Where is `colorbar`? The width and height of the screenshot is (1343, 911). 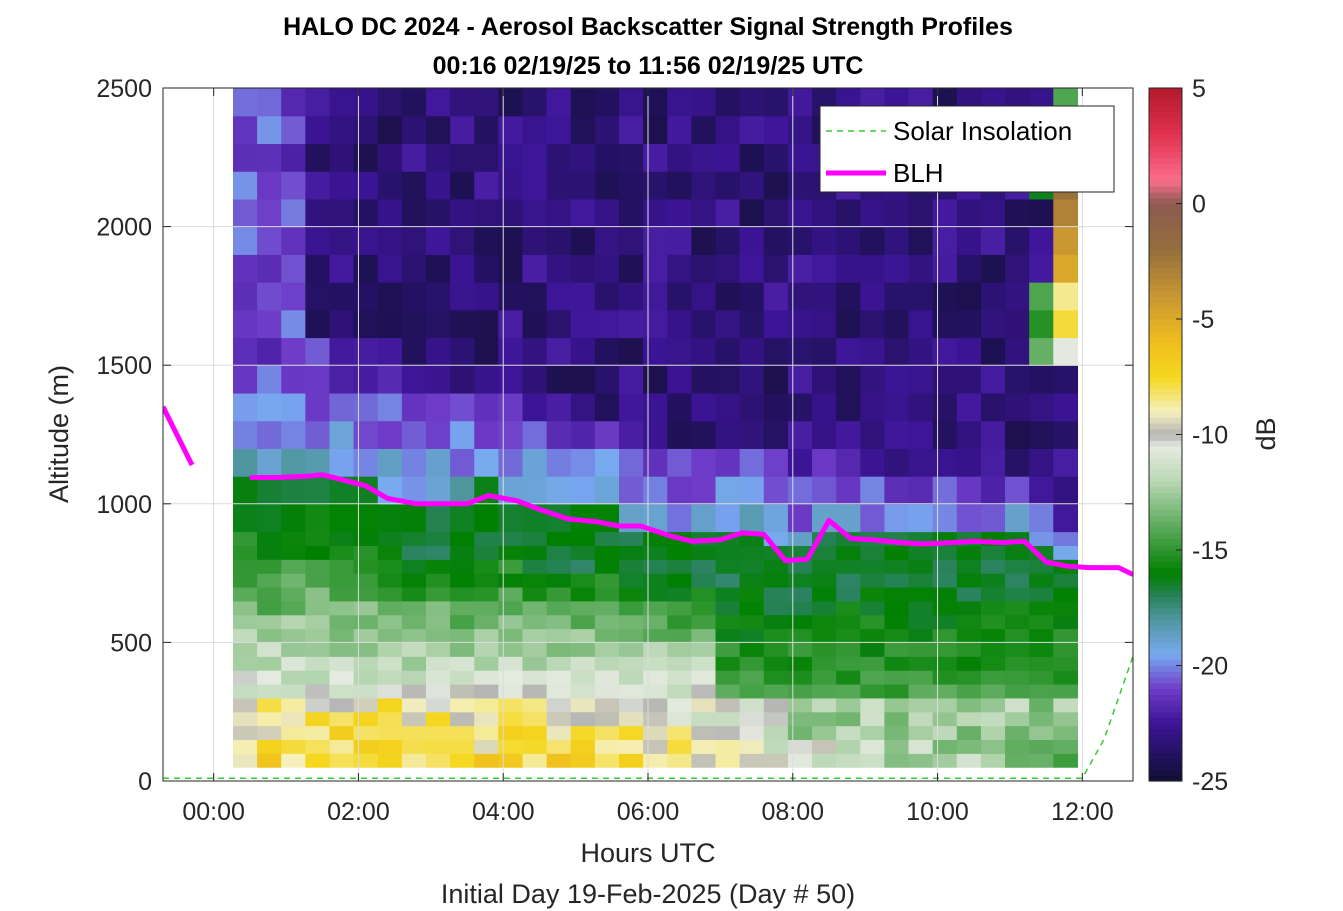 colorbar is located at coordinates (1165, 435).